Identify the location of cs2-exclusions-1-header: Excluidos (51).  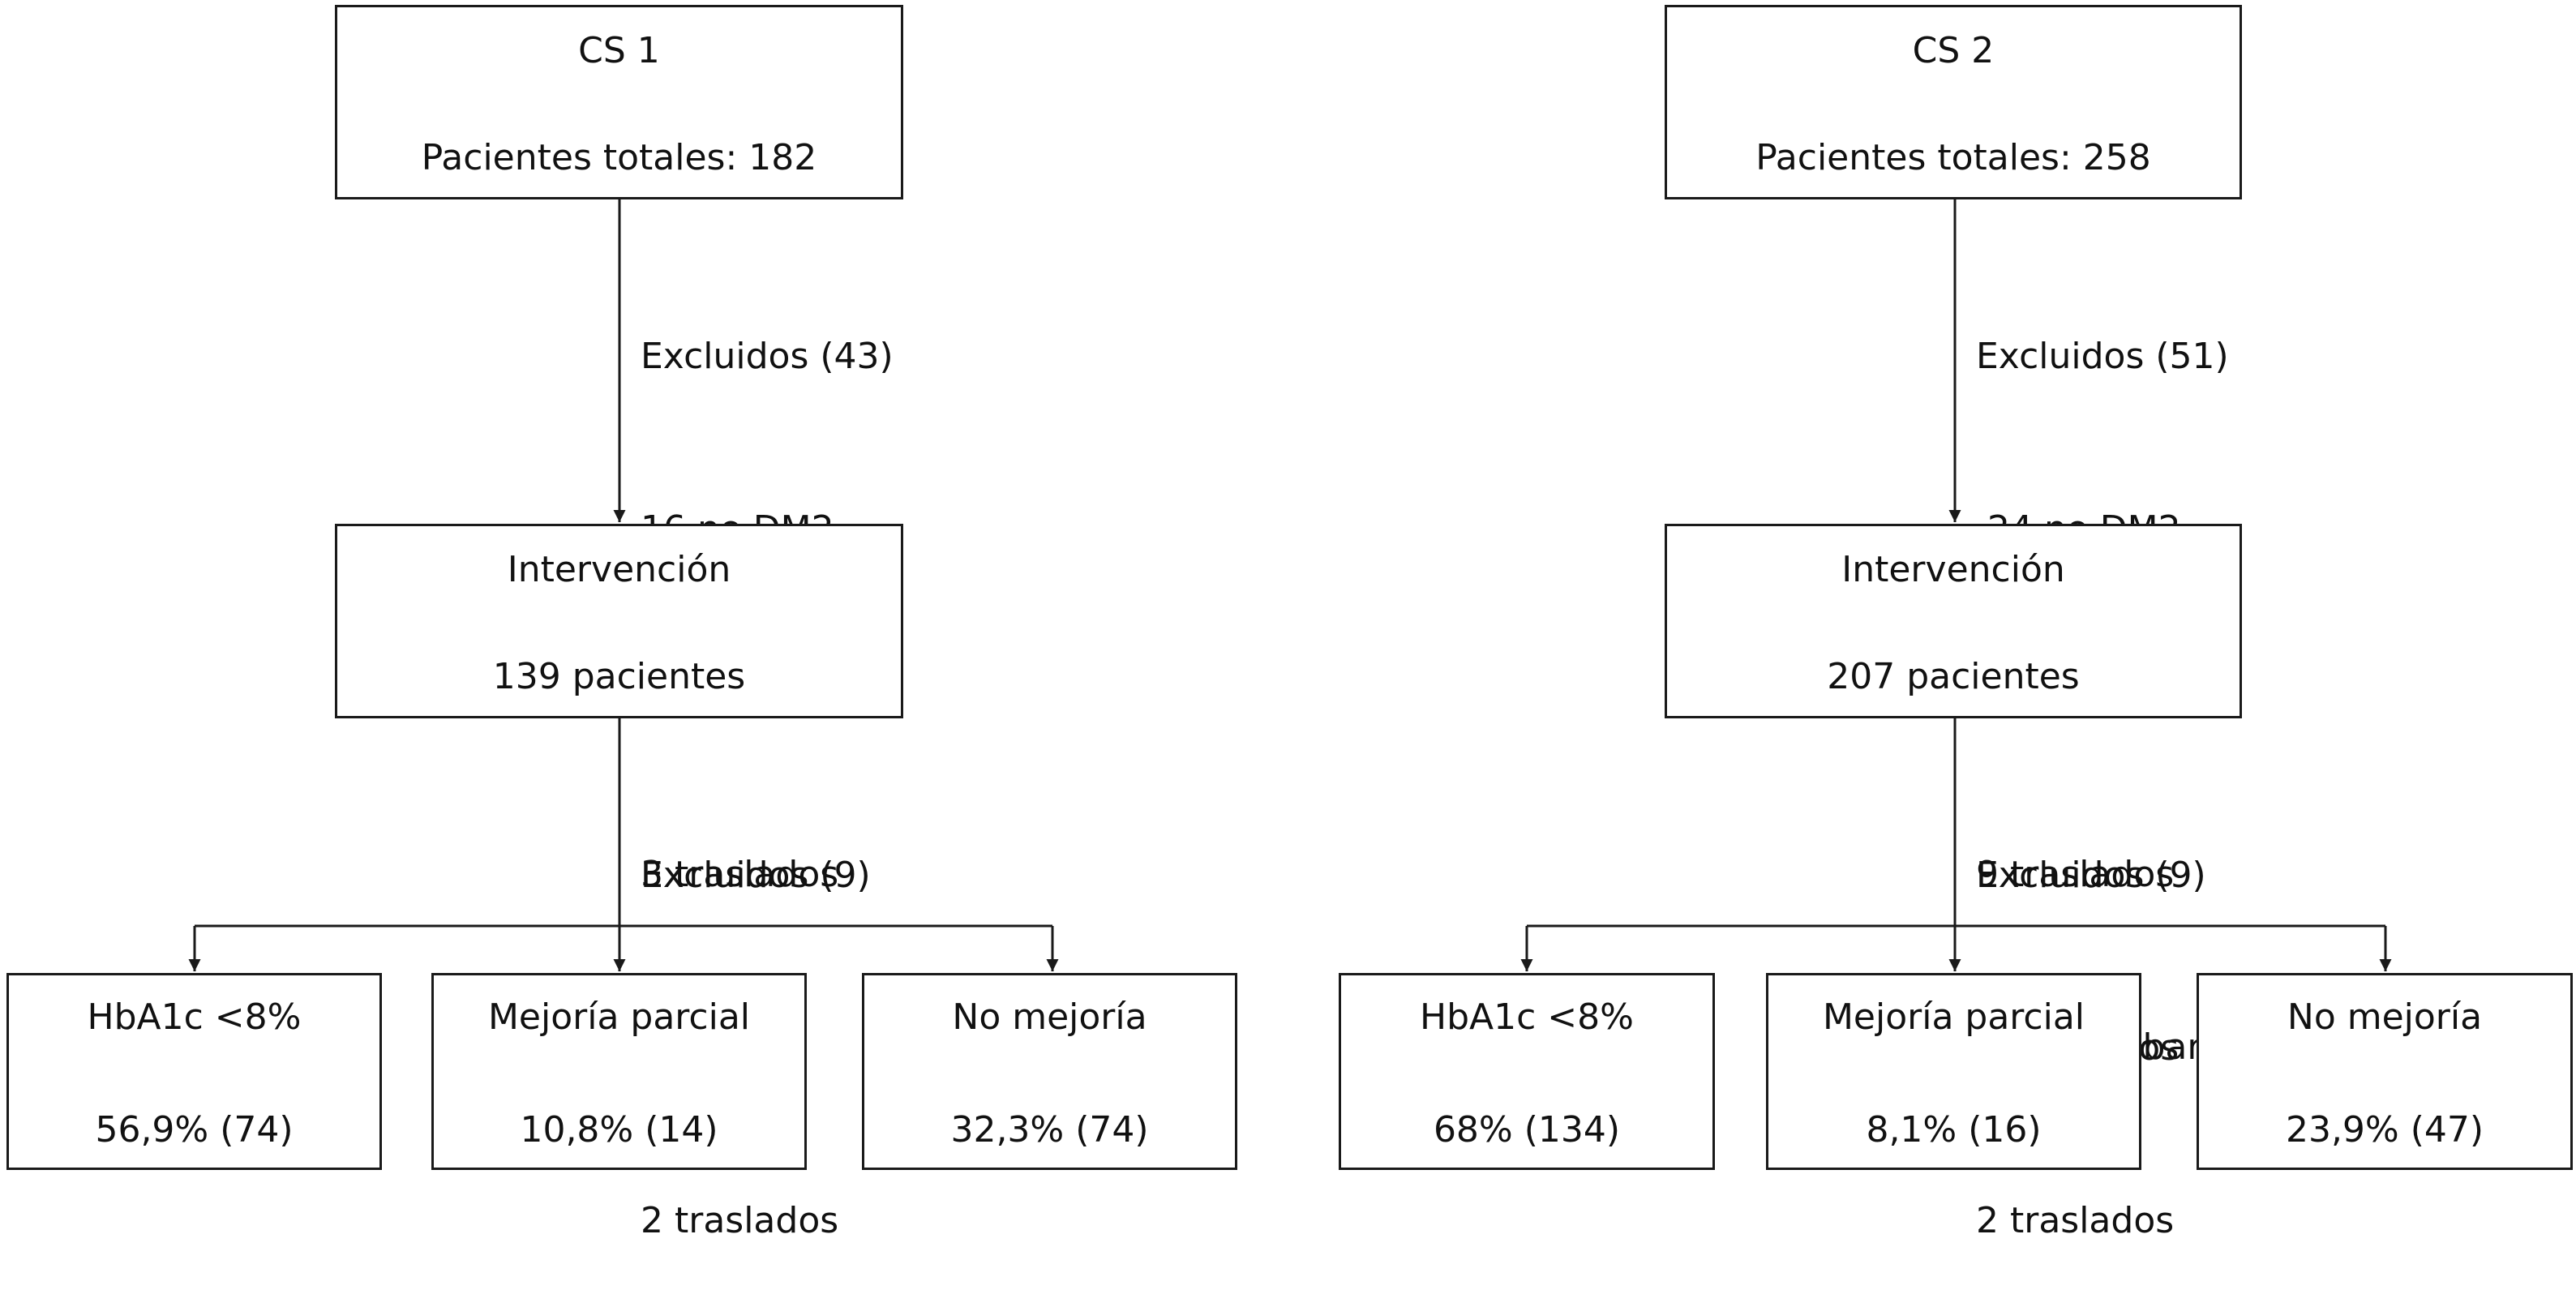
(2102, 356).